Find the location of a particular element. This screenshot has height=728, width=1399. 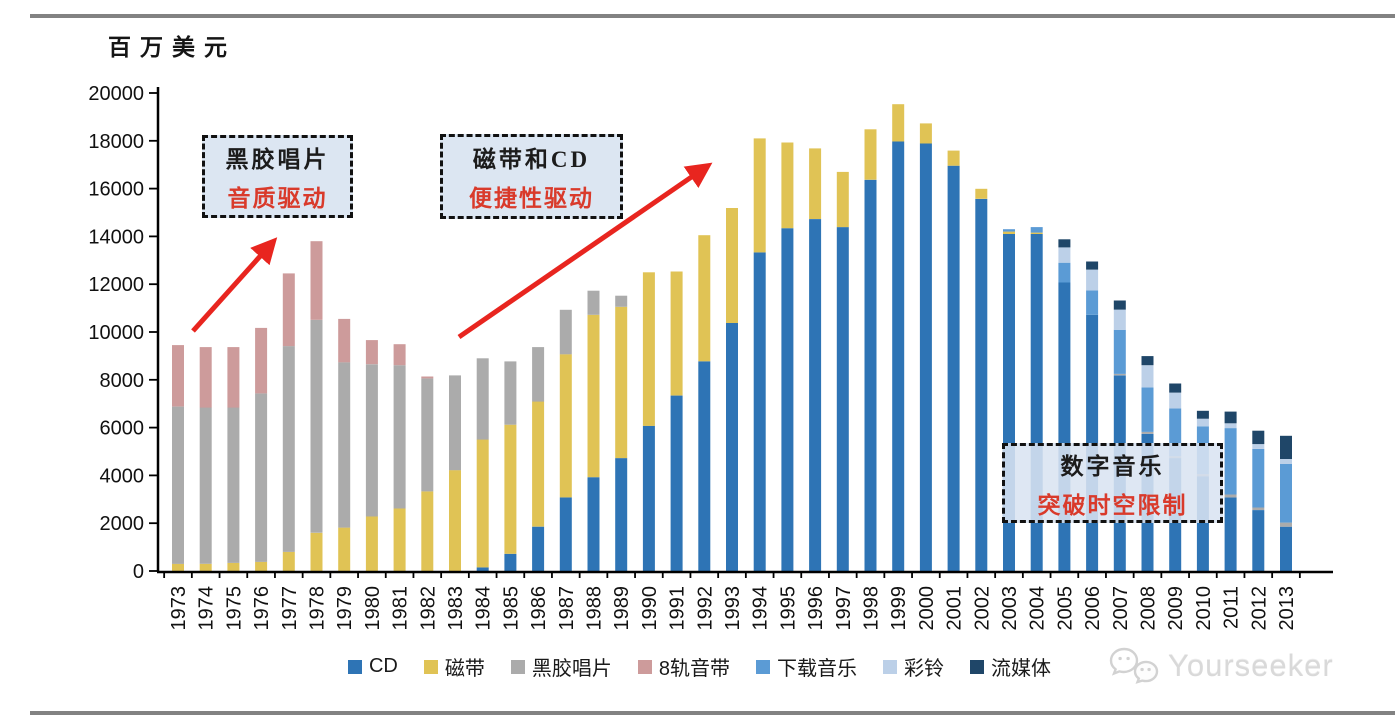

x-axis-year-label: 1993 is located at coordinates (733, 608).